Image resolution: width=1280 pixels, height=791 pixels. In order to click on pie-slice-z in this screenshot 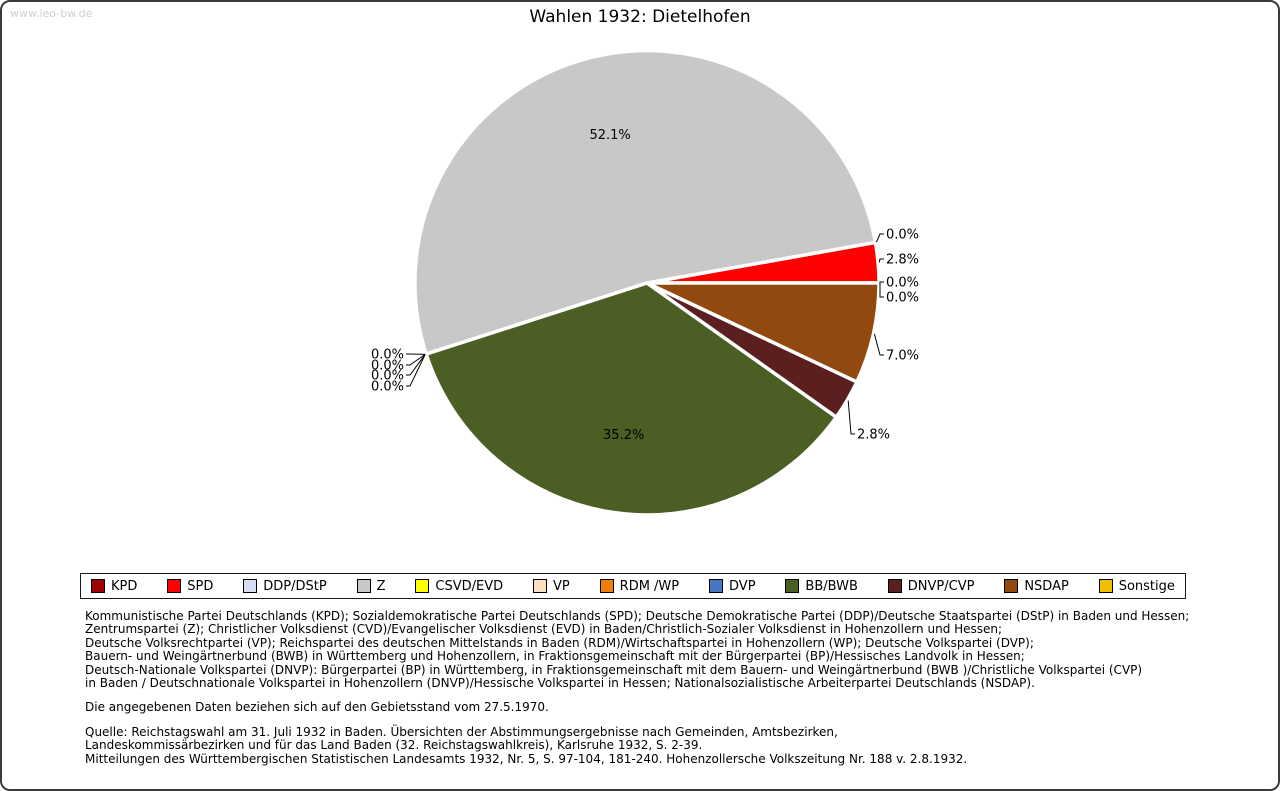, I will do `click(645, 202)`.